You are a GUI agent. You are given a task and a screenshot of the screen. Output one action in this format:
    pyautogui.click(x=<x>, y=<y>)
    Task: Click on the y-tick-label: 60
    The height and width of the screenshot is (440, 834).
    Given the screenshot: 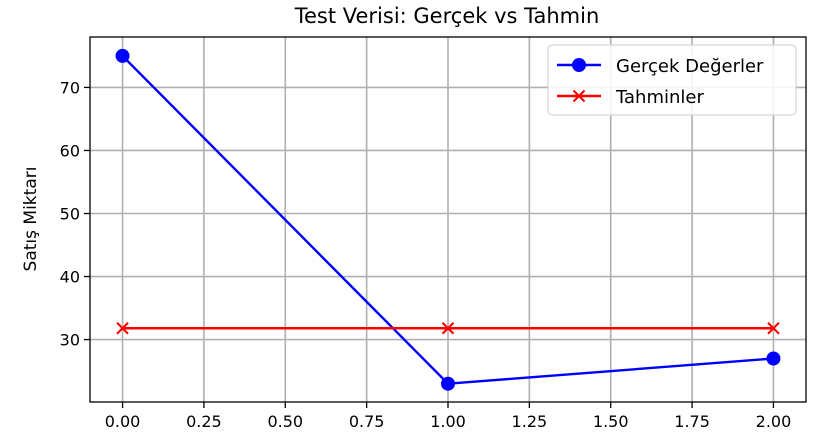 What is the action you would take?
    pyautogui.click(x=70, y=150)
    